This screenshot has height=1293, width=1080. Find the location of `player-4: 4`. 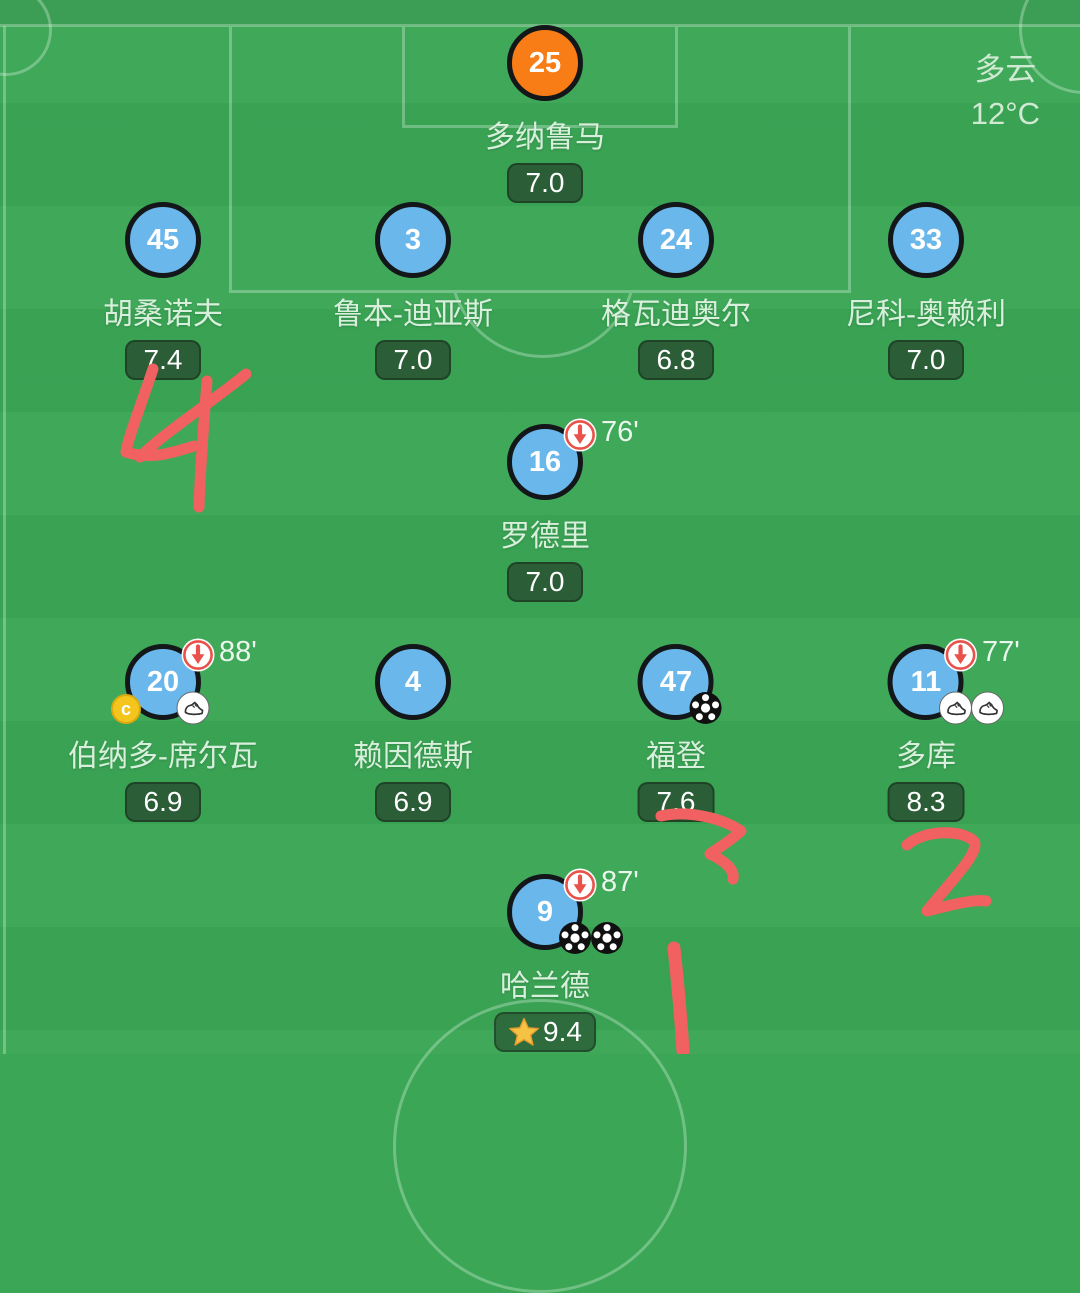

player-4: 4 is located at coordinates (413, 733).